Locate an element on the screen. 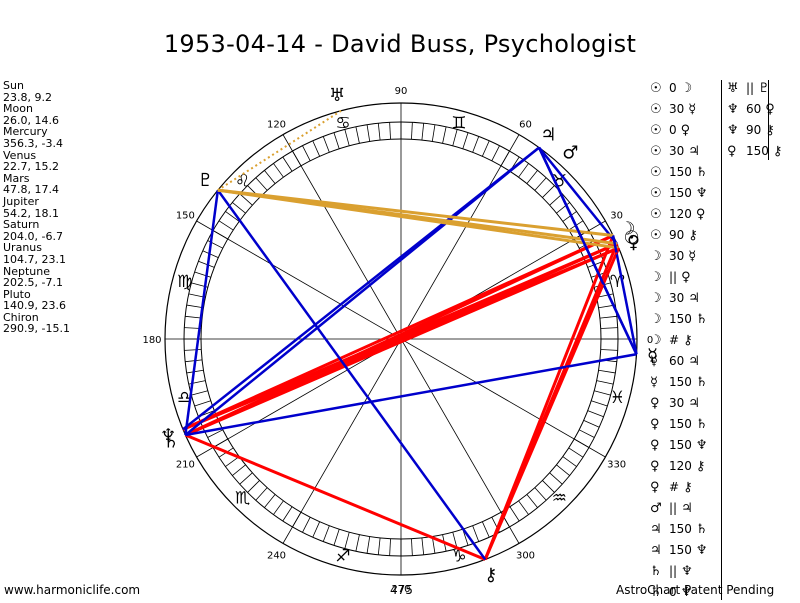 This screenshot has width=800, height=603. aspect-row: ♀ # ⚷ is located at coordinates (679, 487).